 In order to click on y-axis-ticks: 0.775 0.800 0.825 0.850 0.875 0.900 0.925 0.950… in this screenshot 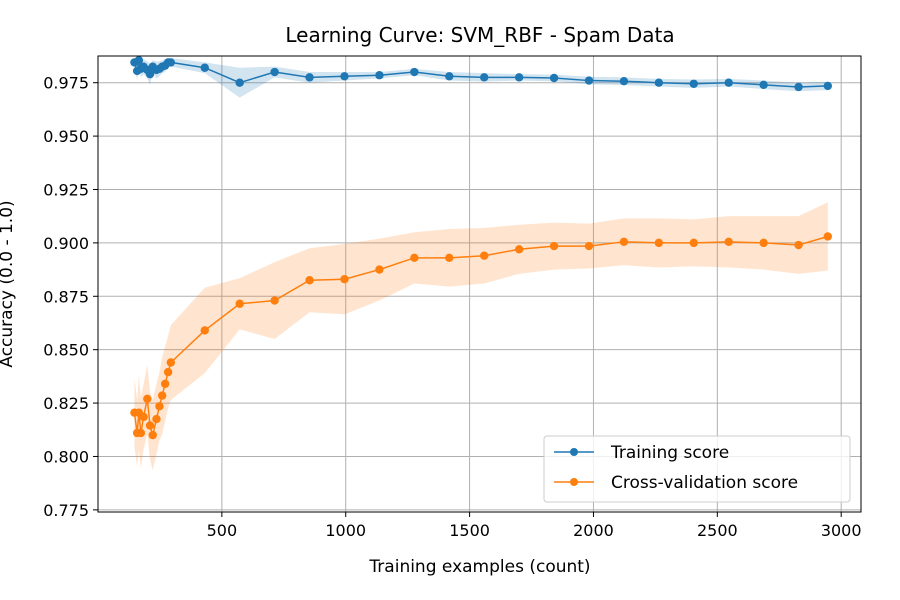, I will do `click(70, 297)`.